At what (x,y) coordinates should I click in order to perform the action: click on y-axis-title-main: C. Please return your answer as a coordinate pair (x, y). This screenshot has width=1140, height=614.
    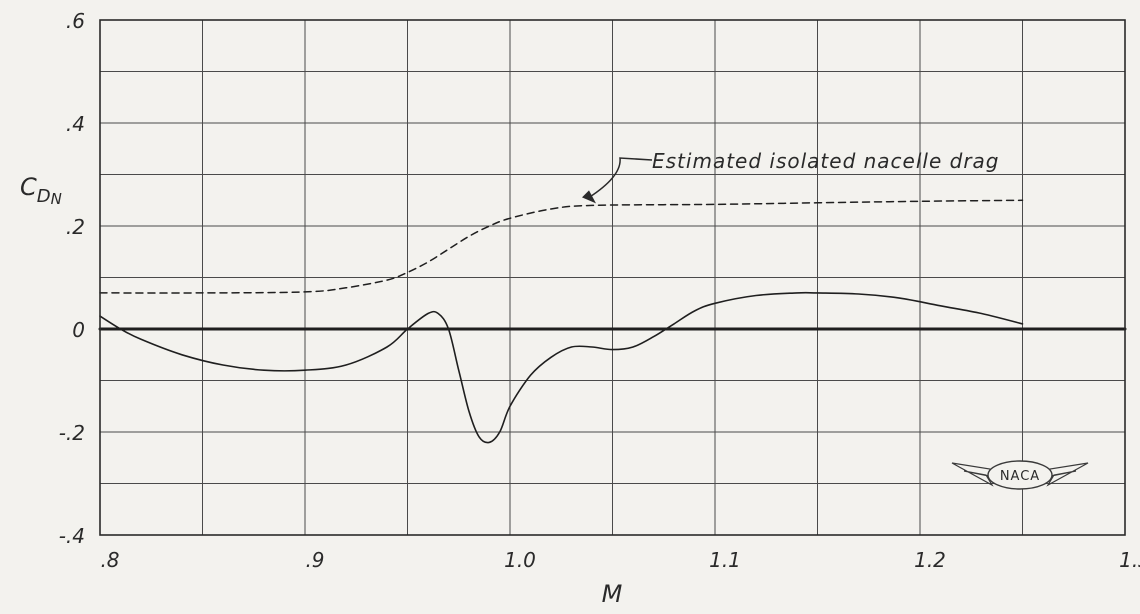
    Looking at the image, I should click on (28, 187).